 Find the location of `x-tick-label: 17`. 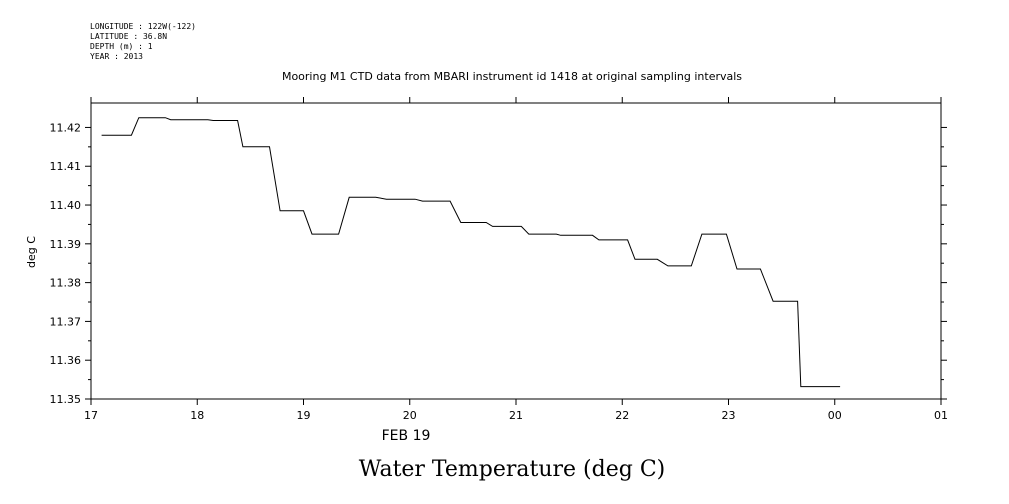

x-tick-label: 17 is located at coordinates (91, 415).